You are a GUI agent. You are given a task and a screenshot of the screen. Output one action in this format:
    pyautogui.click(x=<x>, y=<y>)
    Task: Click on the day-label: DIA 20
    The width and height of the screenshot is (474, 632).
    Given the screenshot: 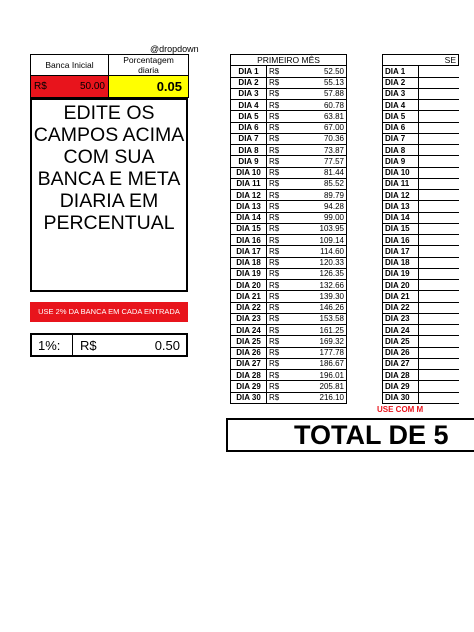 What is the action you would take?
    pyautogui.click(x=400, y=285)
    